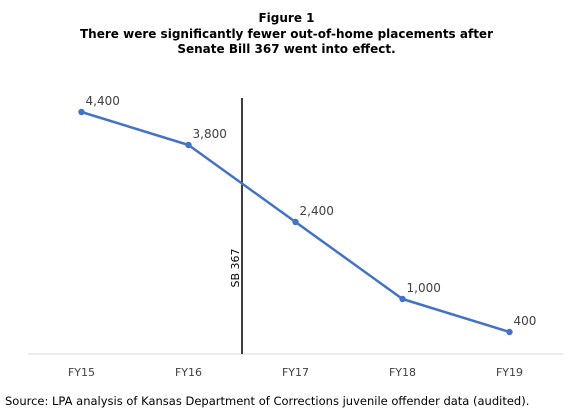 Image resolution: width=573 pixels, height=414 pixels. What do you see at coordinates (509, 372) in the screenshot?
I see `x-tick-label: FY19` at bounding box center [509, 372].